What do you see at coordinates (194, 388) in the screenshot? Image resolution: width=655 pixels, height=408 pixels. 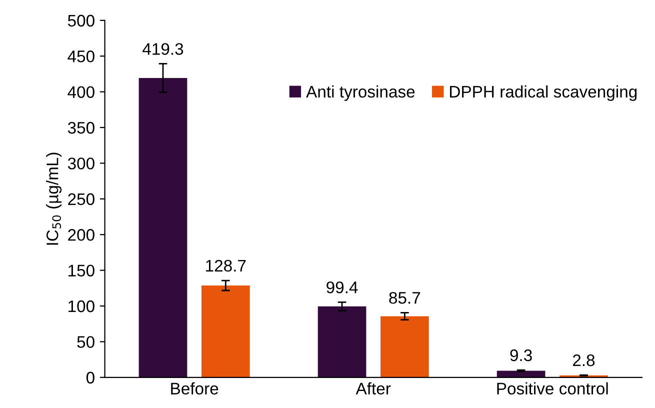 I see `x-tick-label: Before` at bounding box center [194, 388].